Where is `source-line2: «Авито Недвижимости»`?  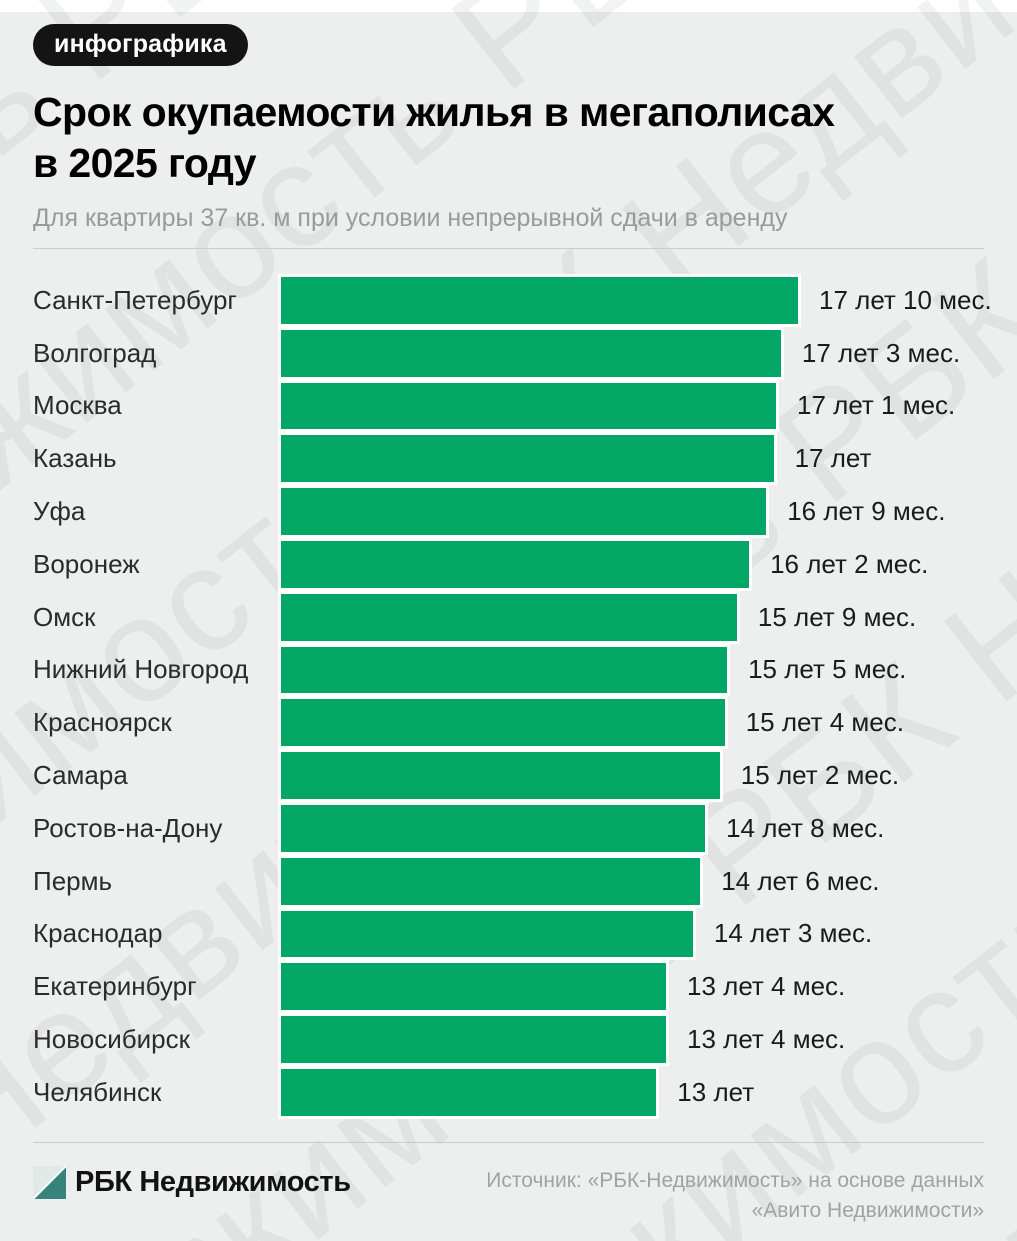 source-line2: «Авито Недвижимости» is located at coordinates (867, 1210).